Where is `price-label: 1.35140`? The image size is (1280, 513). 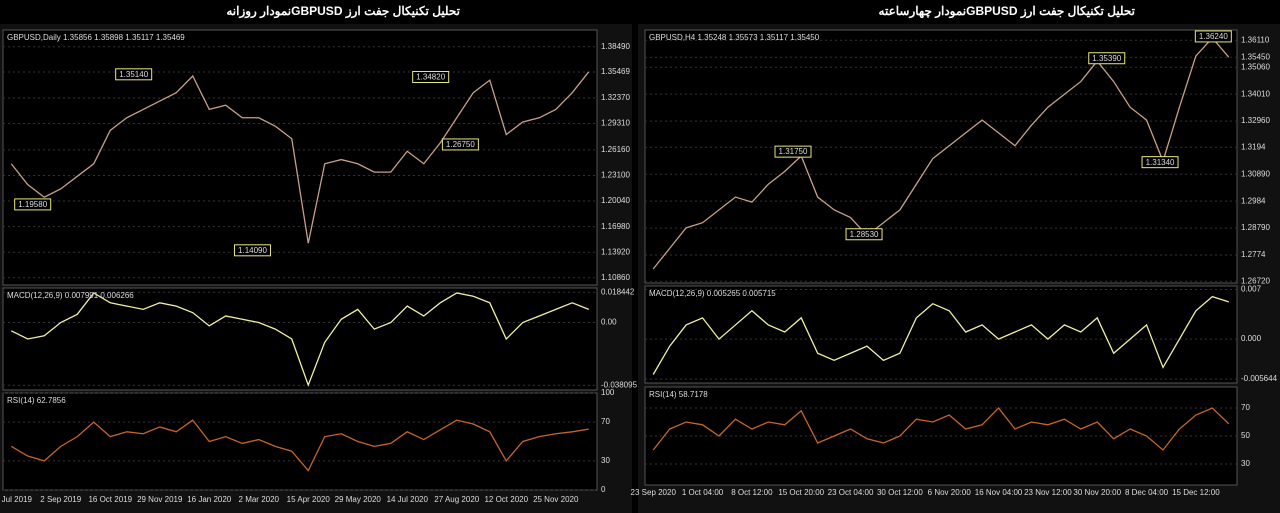
price-label: 1.35140 is located at coordinates (133, 74).